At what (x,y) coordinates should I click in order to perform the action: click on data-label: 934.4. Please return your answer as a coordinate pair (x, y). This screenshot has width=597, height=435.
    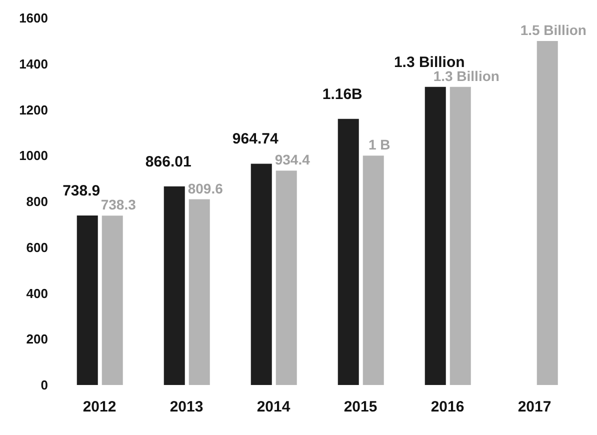
    Looking at the image, I should click on (292, 160).